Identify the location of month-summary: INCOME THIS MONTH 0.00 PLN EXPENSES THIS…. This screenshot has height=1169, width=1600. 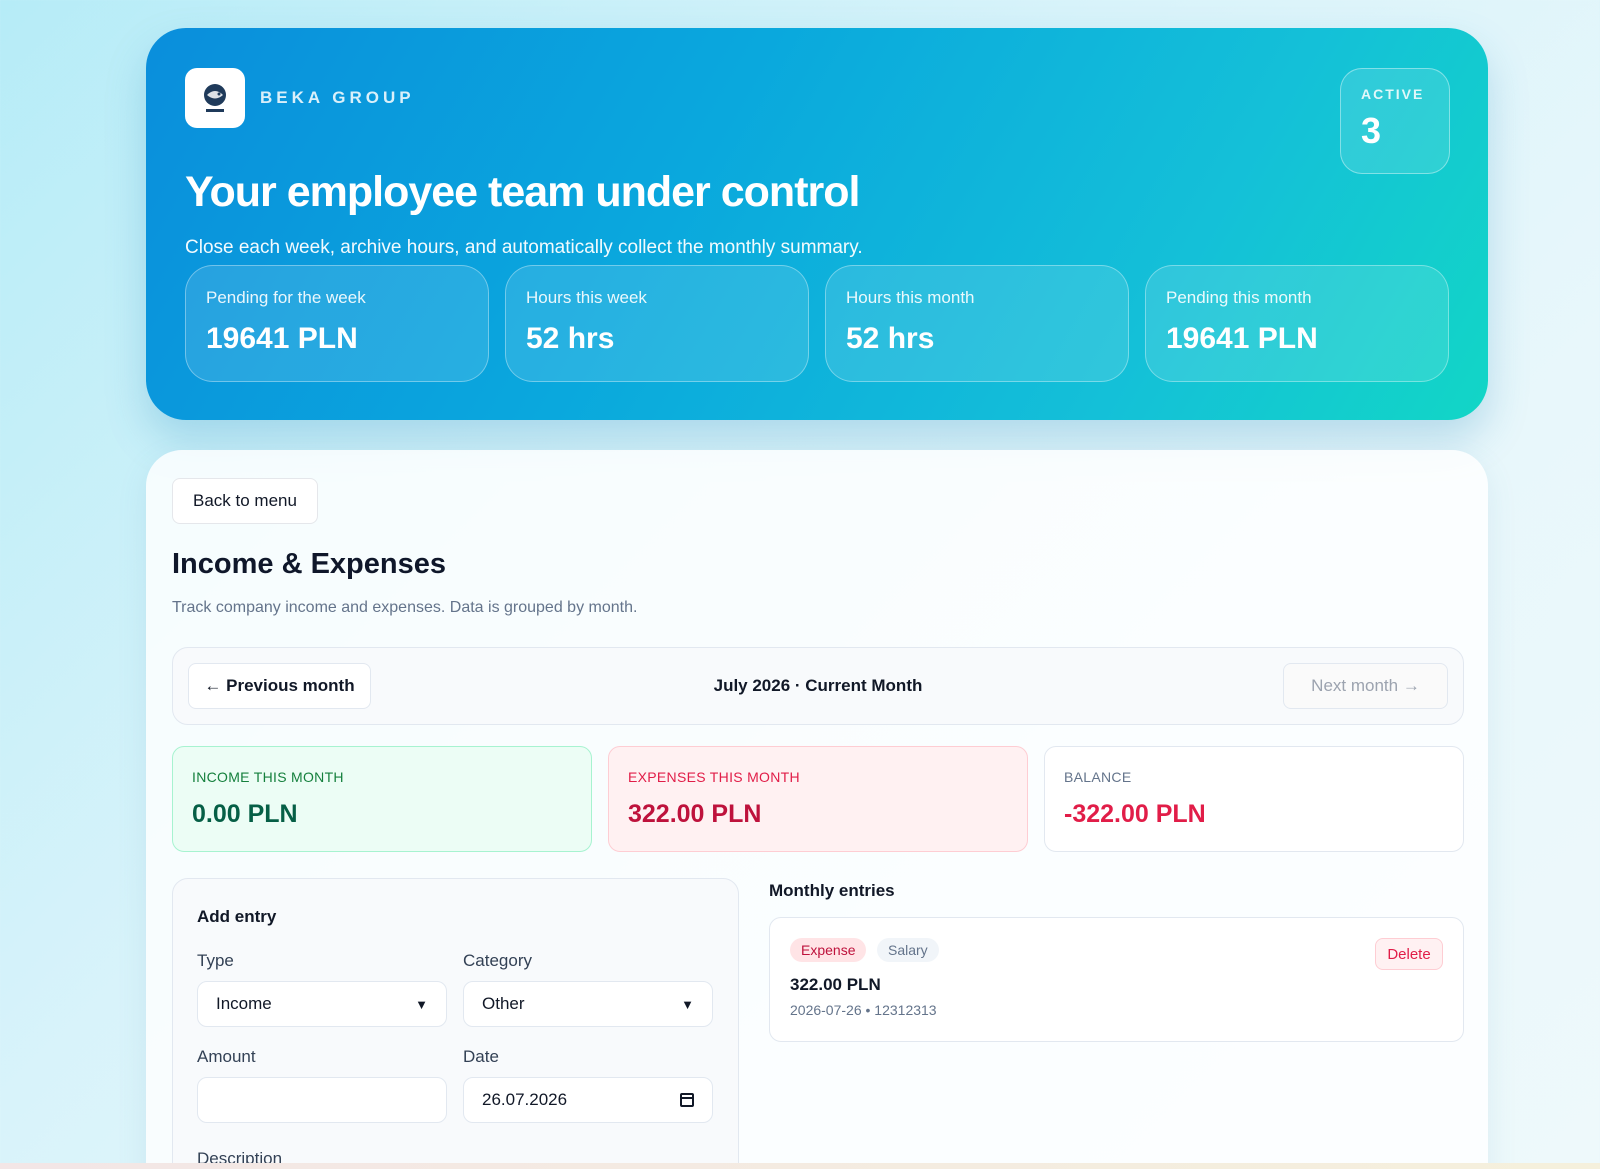
(818, 799).